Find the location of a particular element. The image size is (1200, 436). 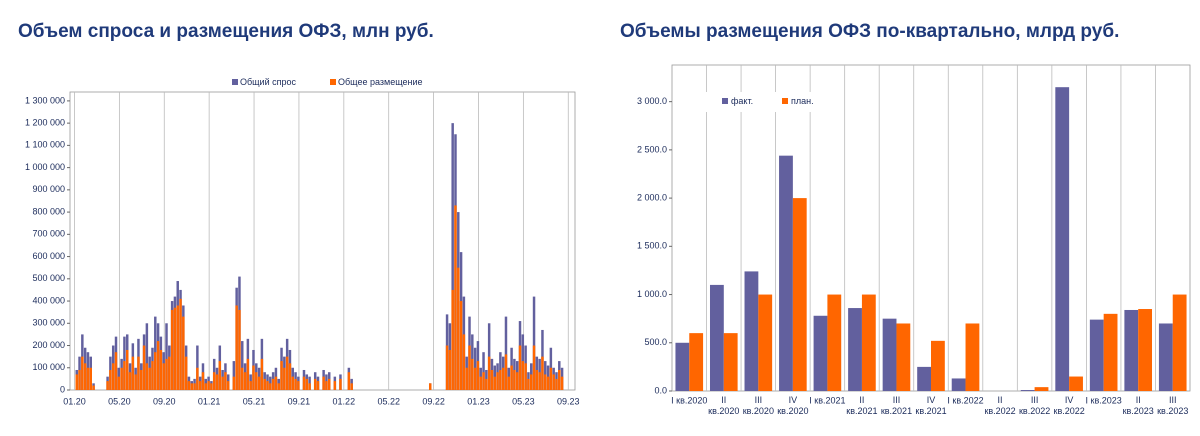

y-tick-label: 0 is located at coordinates (62, 389).